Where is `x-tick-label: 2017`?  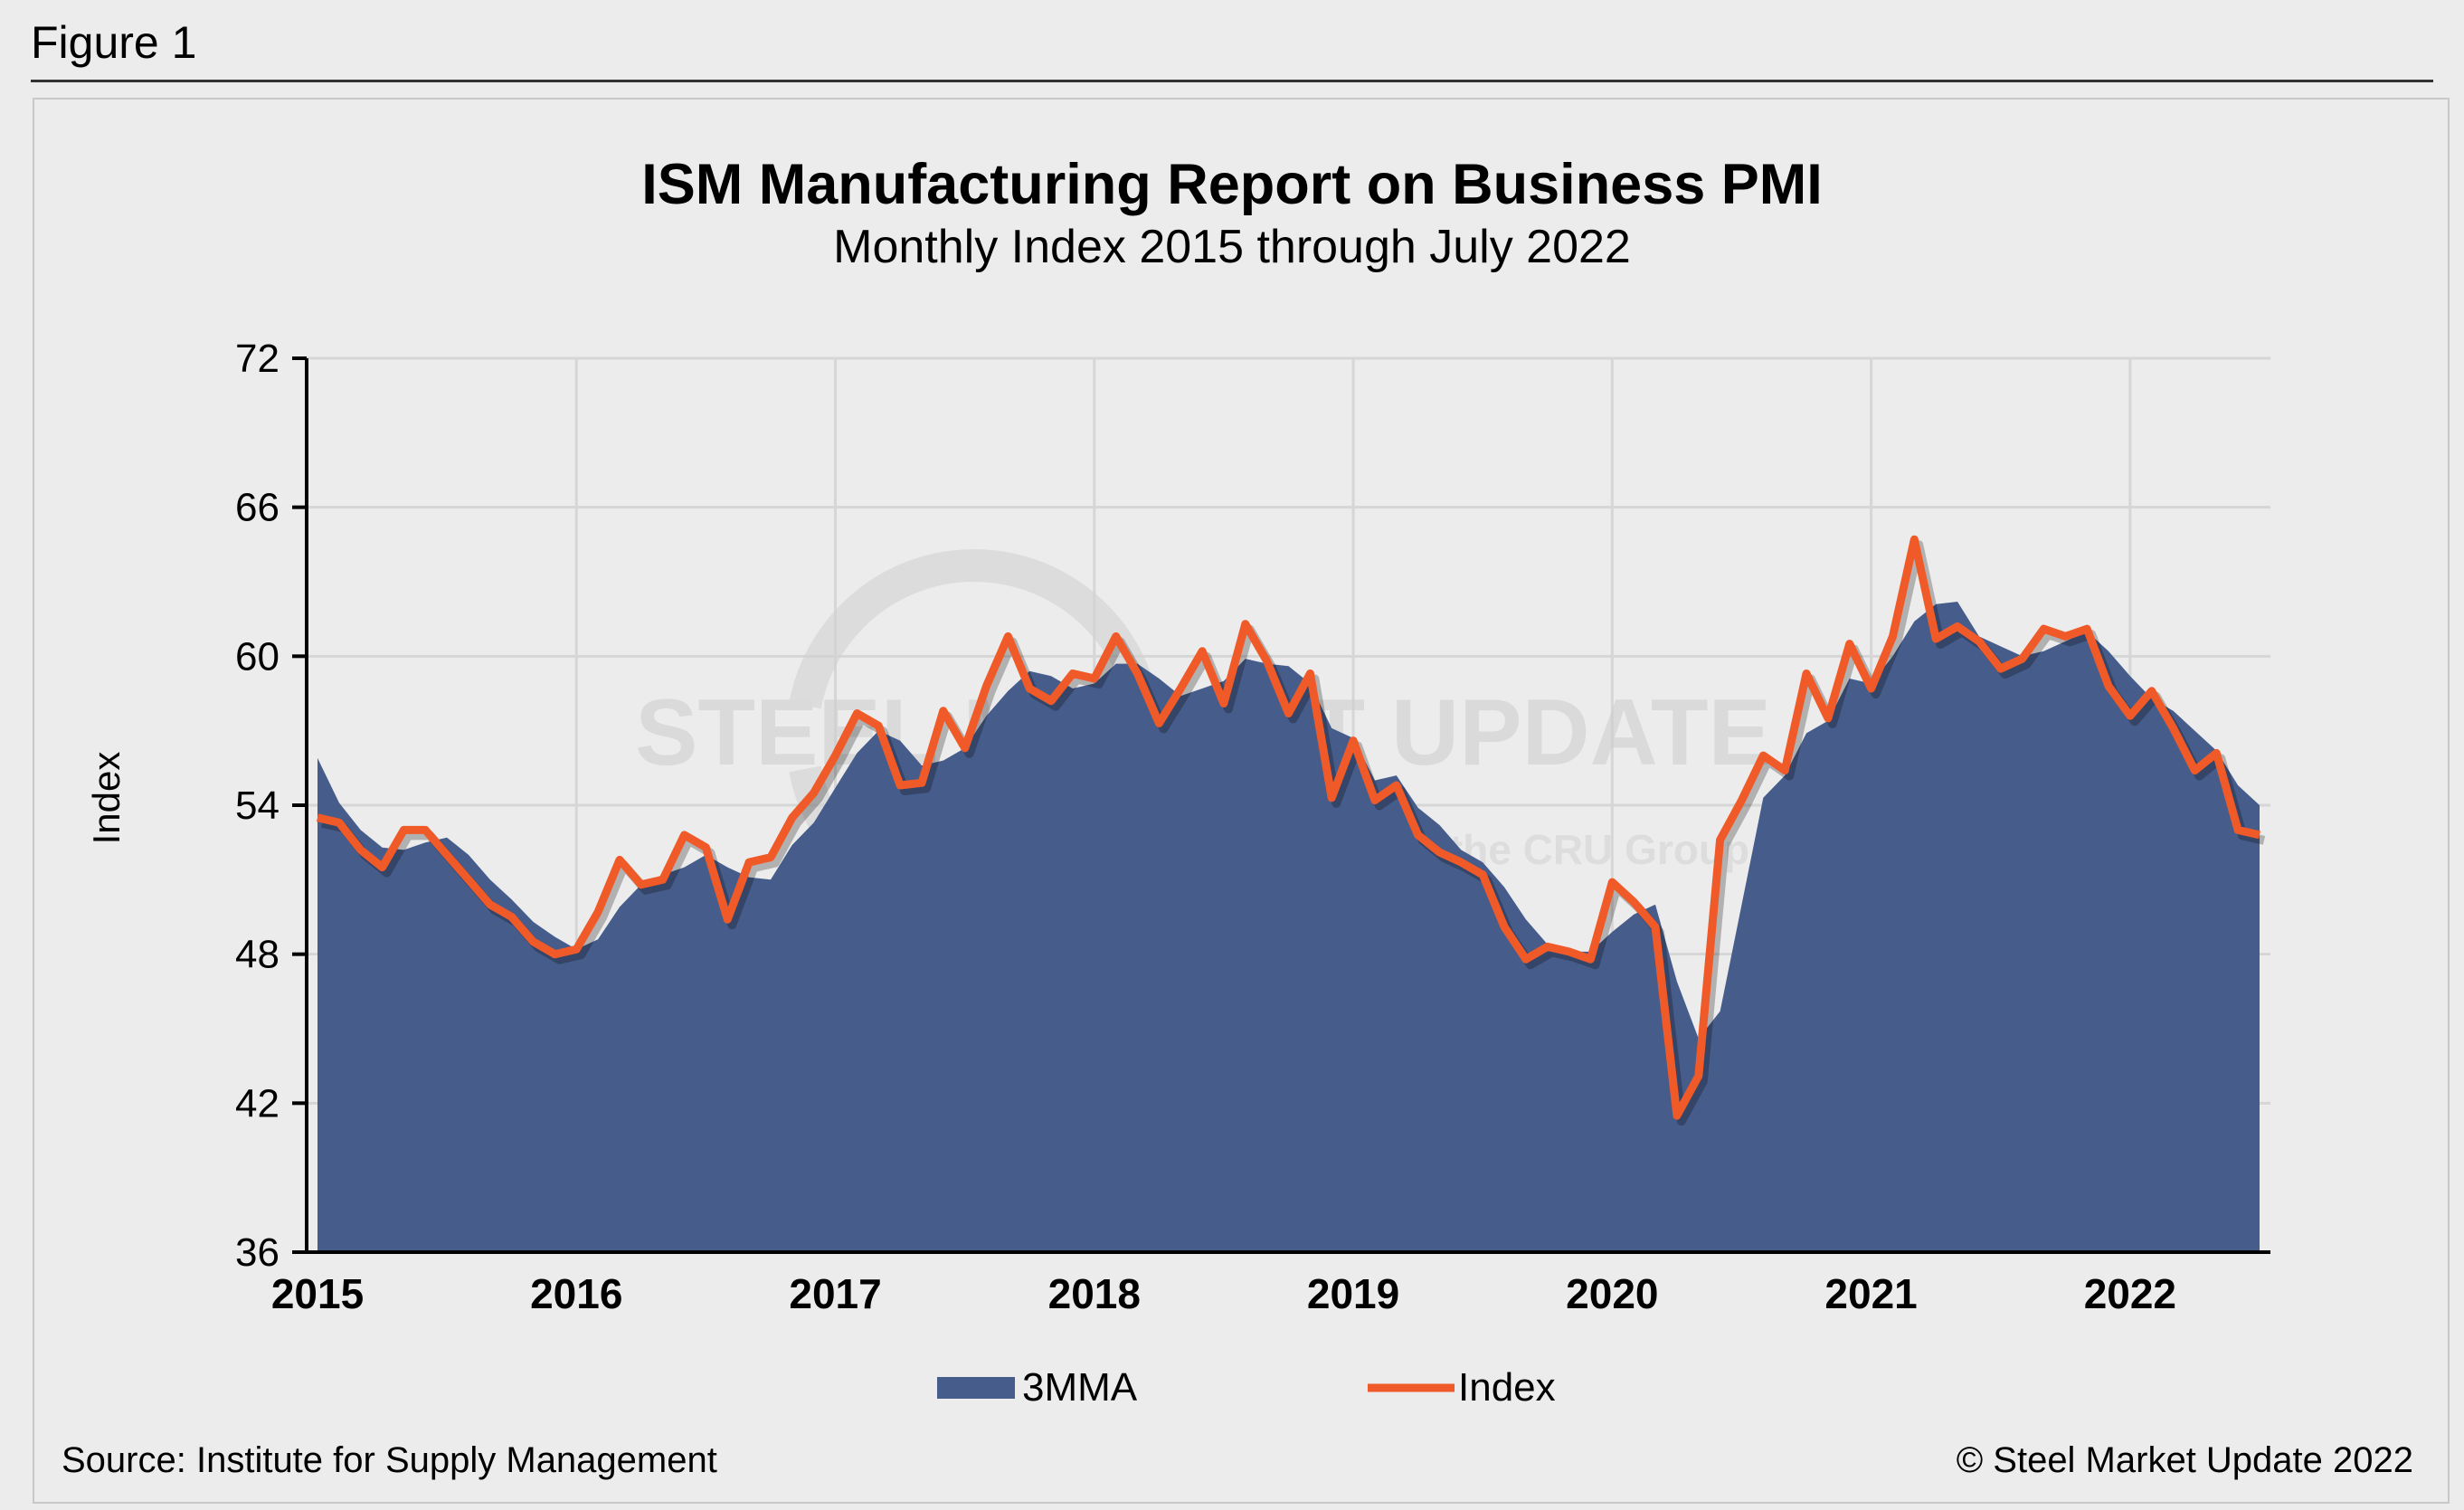 x-tick-label: 2017 is located at coordinates (835, 1294).